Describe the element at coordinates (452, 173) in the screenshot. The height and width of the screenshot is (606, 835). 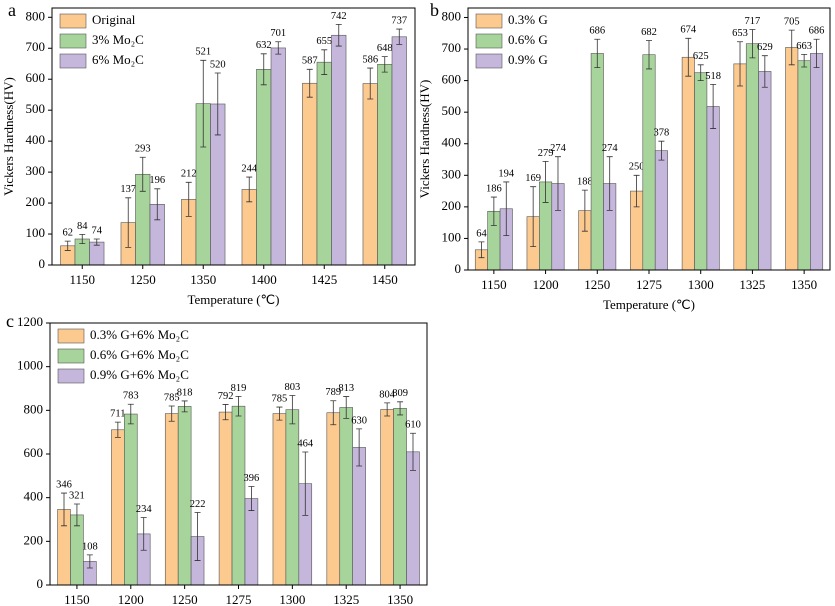
I see `y-tick-label: 300` at that location.